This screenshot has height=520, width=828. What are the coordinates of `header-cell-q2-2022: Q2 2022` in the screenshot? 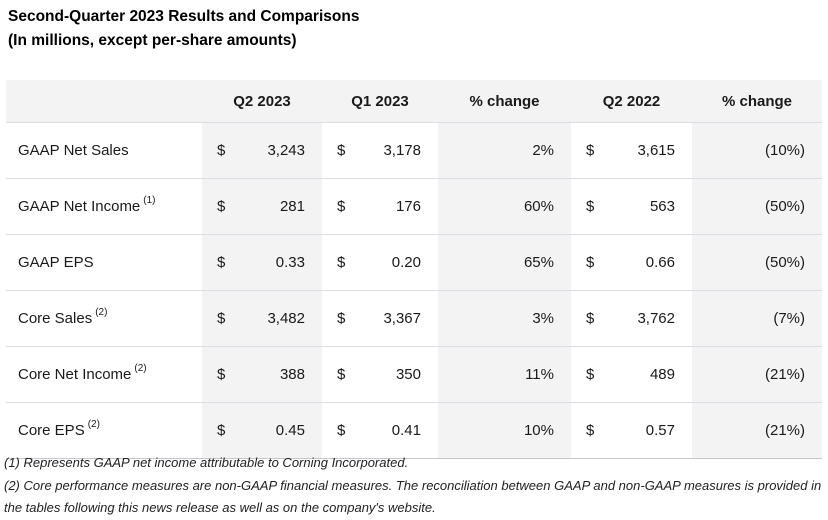 It's located at (631, 101).